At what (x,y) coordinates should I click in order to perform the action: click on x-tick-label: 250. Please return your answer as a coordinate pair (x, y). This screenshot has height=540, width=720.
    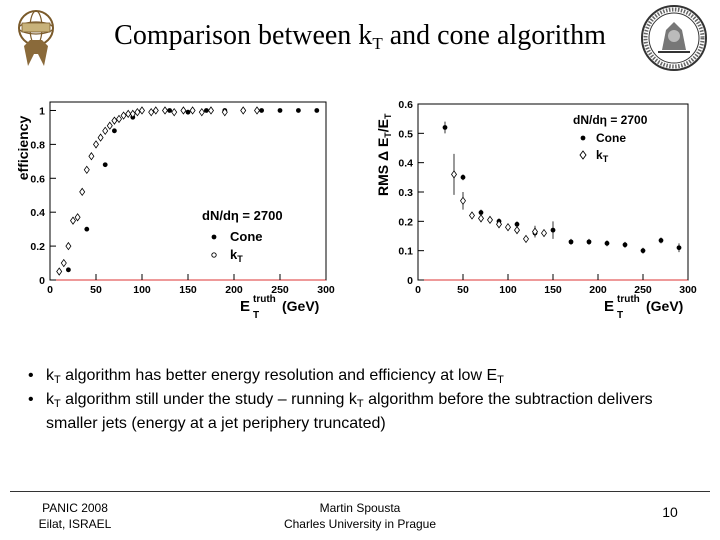
    Looking at the image, I should click on (280, 290).